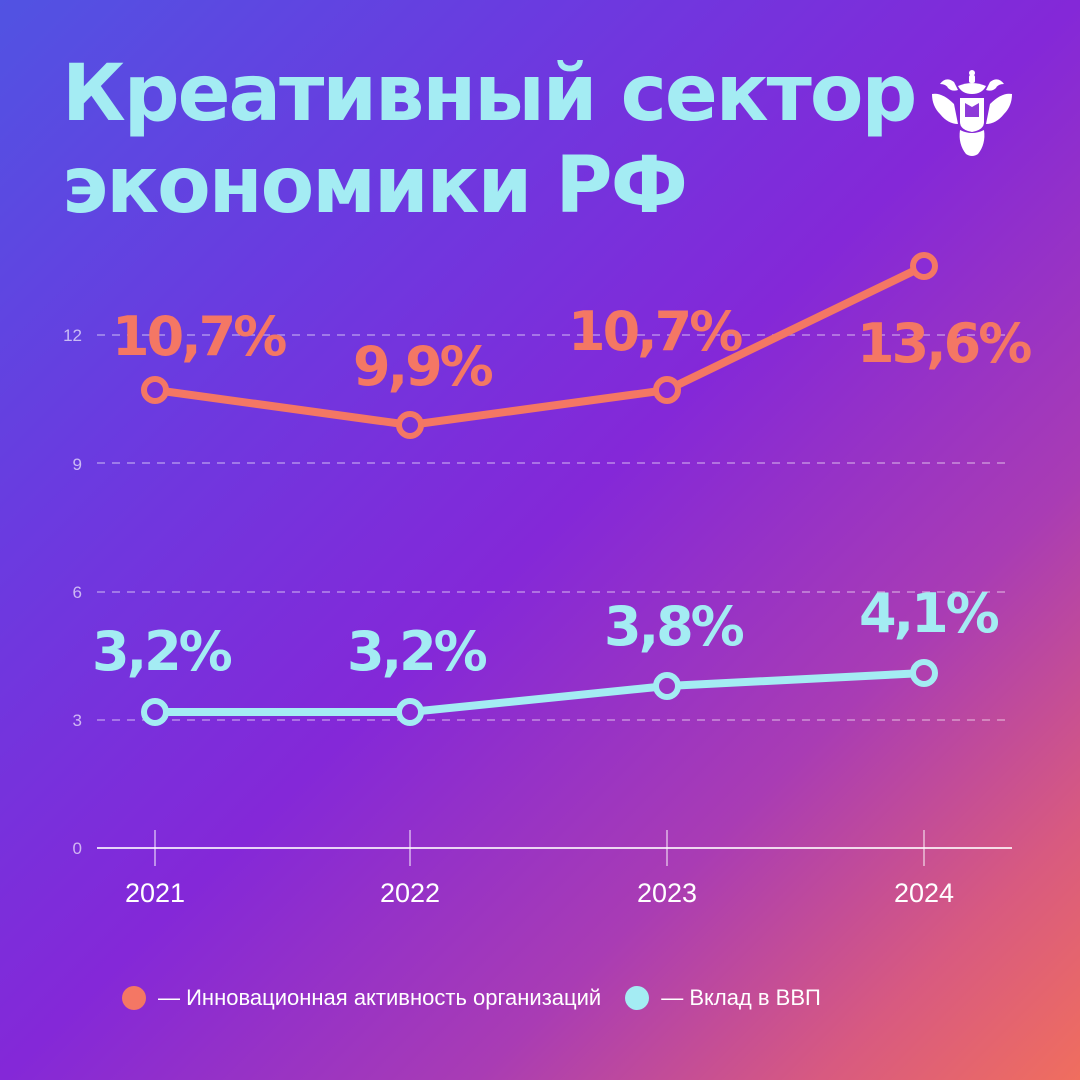 Image resolution: width=1080 pixels, height=1080 pixels. Describe the element at coordinates (489, 94) in the screenshot. I see `title-line-1: Креативный сектор` at that location.